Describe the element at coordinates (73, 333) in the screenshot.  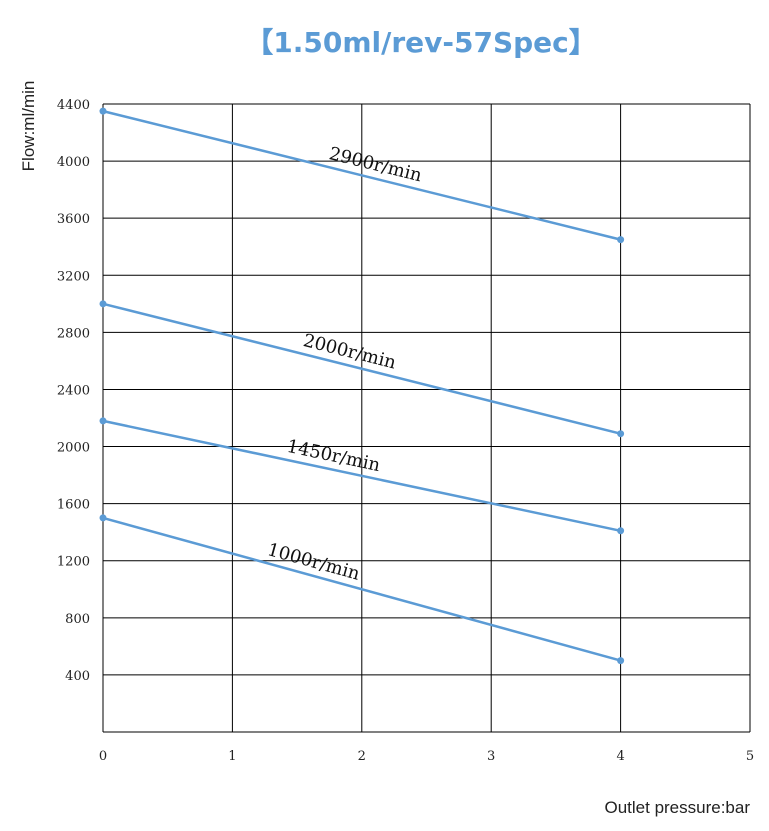
I see `y-tick-label: 2800` at that location.